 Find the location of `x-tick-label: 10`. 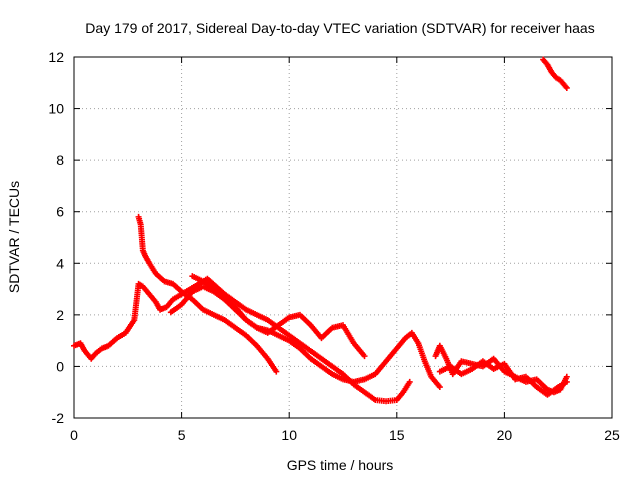

x-tick-label: 10 is located at coordinates (289, 435).